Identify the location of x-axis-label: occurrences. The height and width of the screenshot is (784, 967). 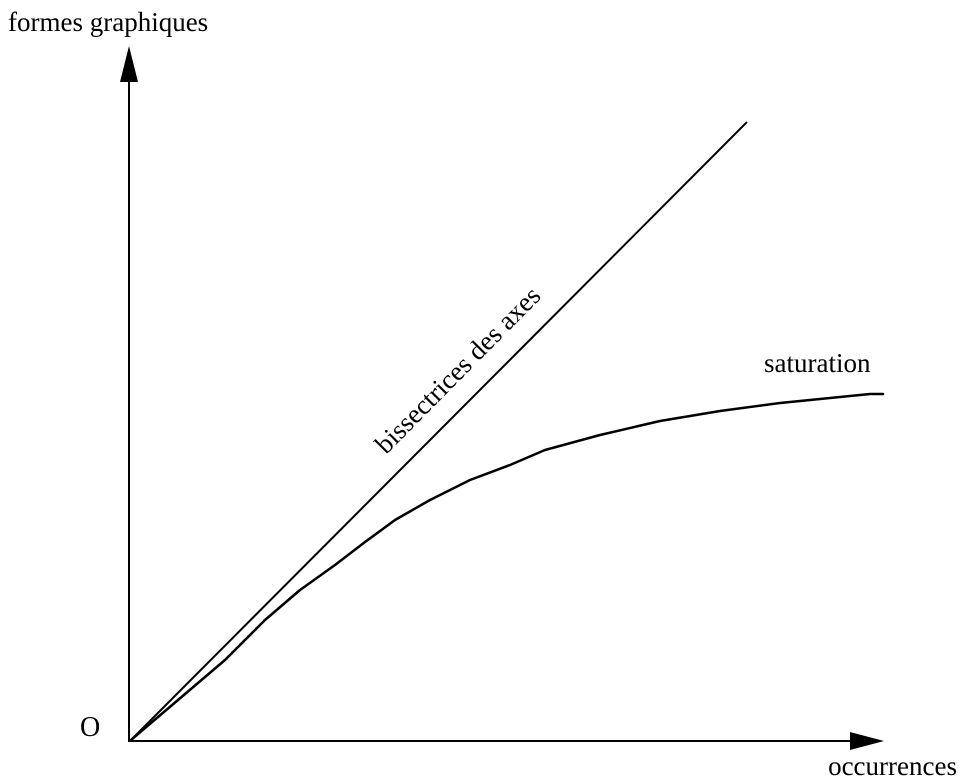
(892, 766).